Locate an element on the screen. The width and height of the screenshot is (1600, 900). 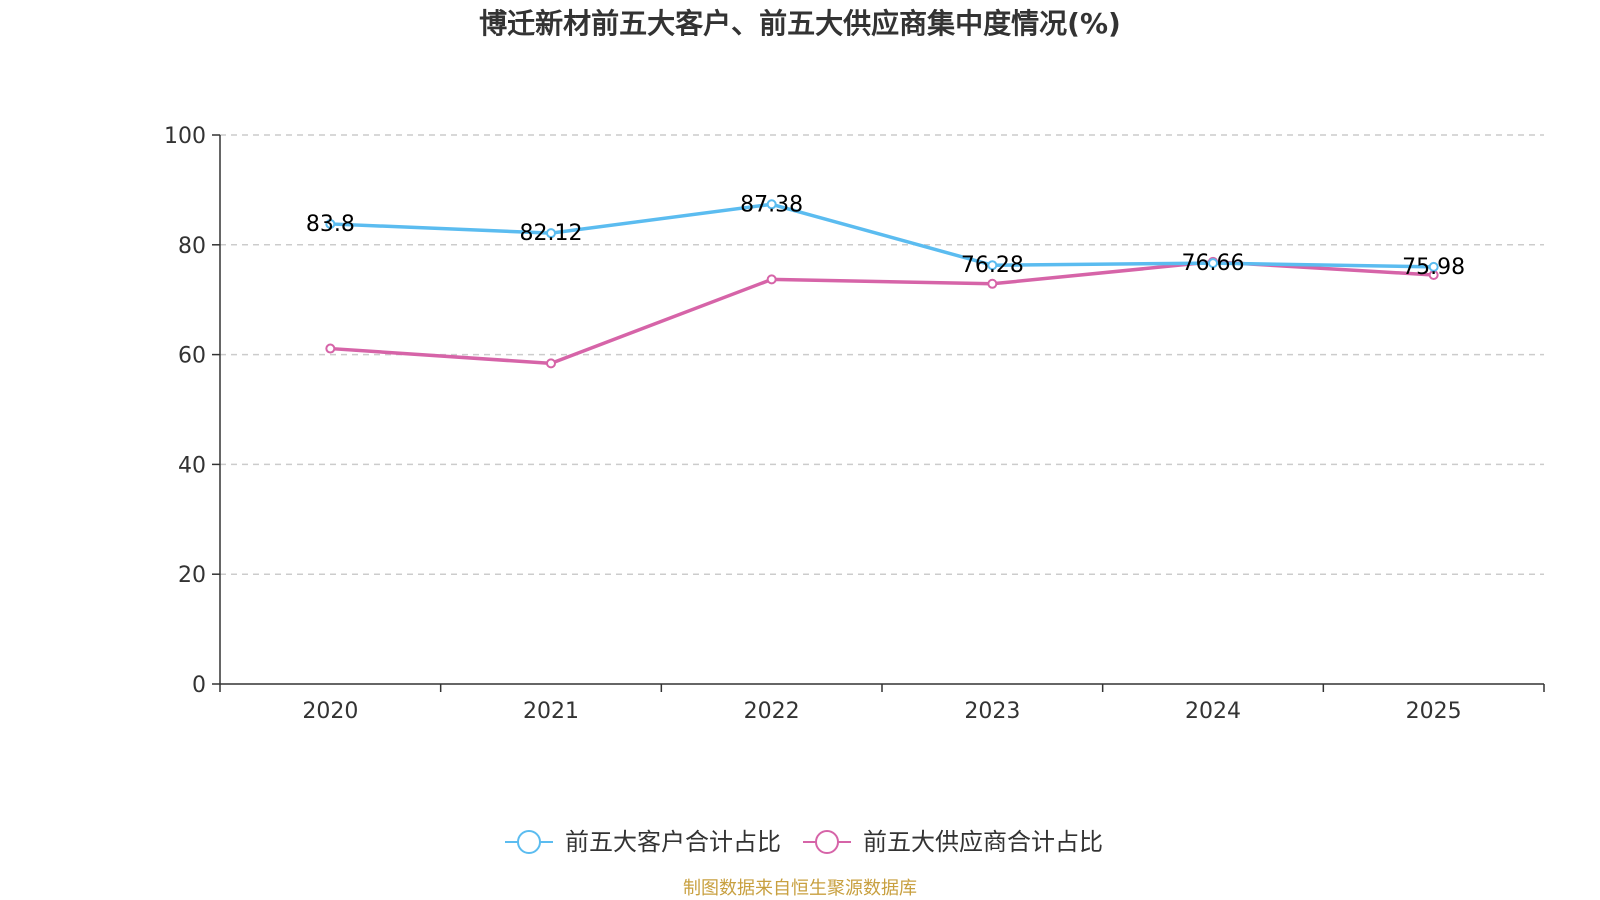
data-label-2025: 75.98 is located at coordinates (1433, 267).